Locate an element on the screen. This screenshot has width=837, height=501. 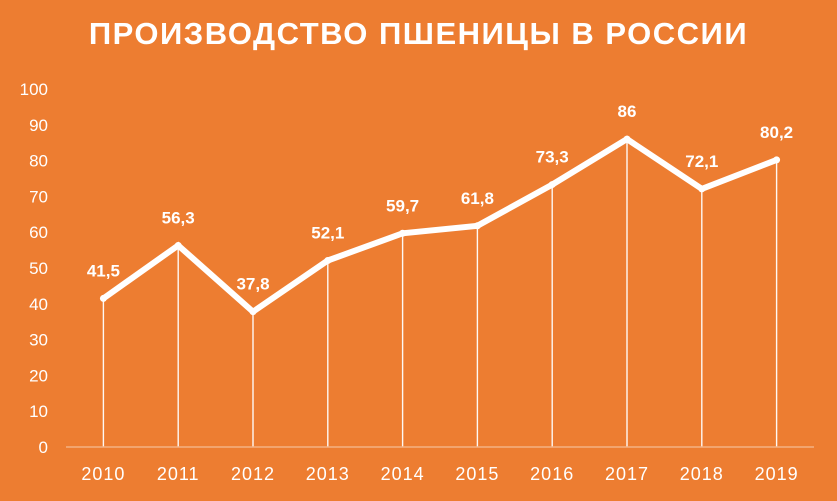
data-point-2010 is located at coordinates (103, 298).